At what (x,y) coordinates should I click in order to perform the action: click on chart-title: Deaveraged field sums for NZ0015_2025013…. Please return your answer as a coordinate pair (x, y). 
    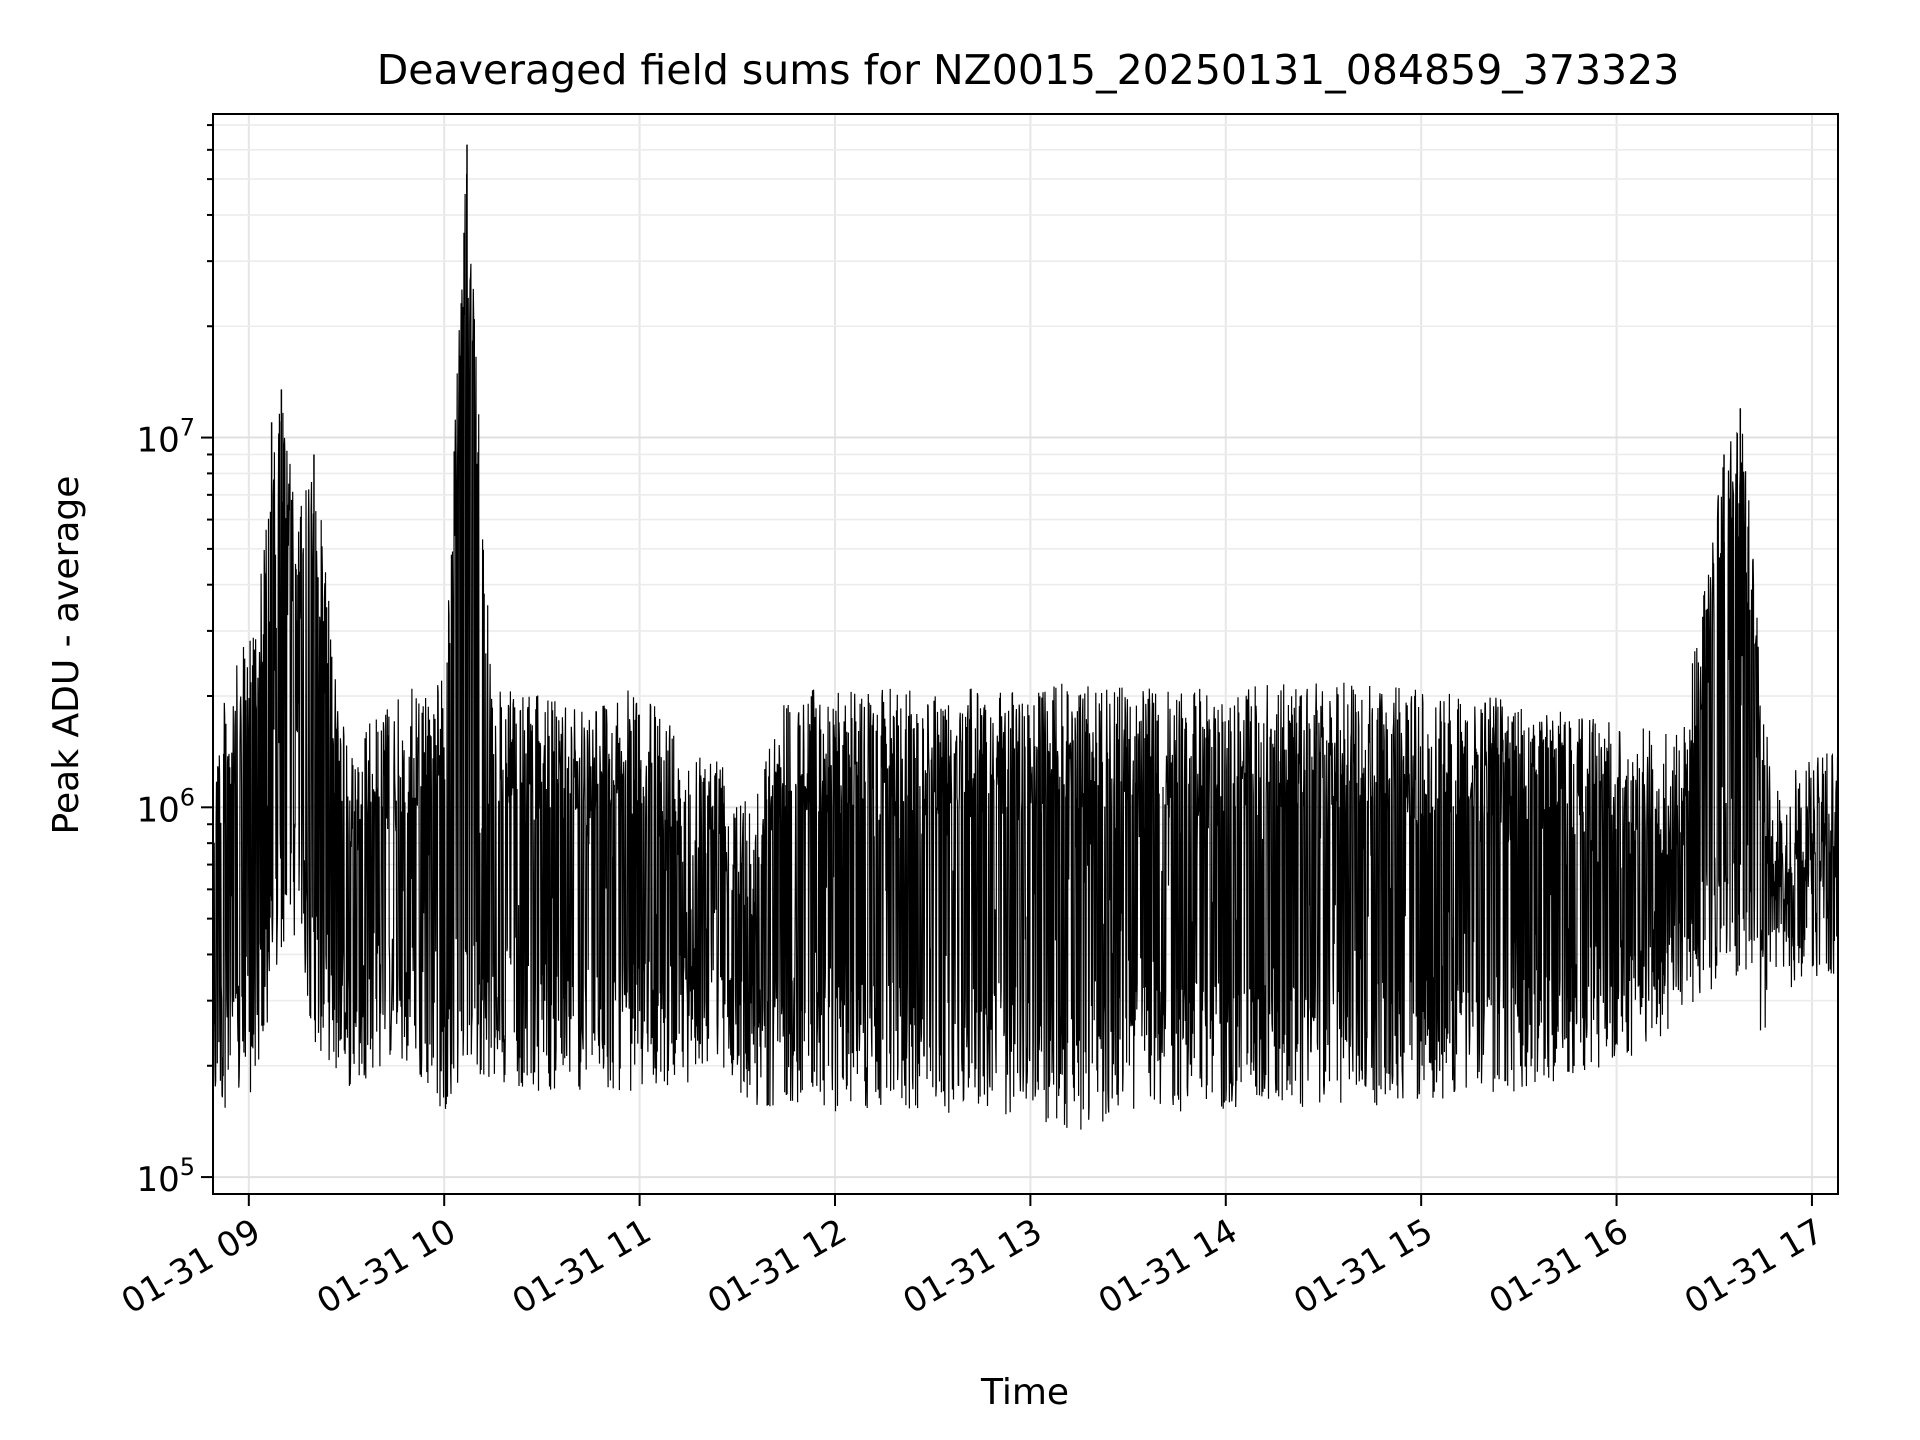
    Looking at the image, I should click on (1028, 70).